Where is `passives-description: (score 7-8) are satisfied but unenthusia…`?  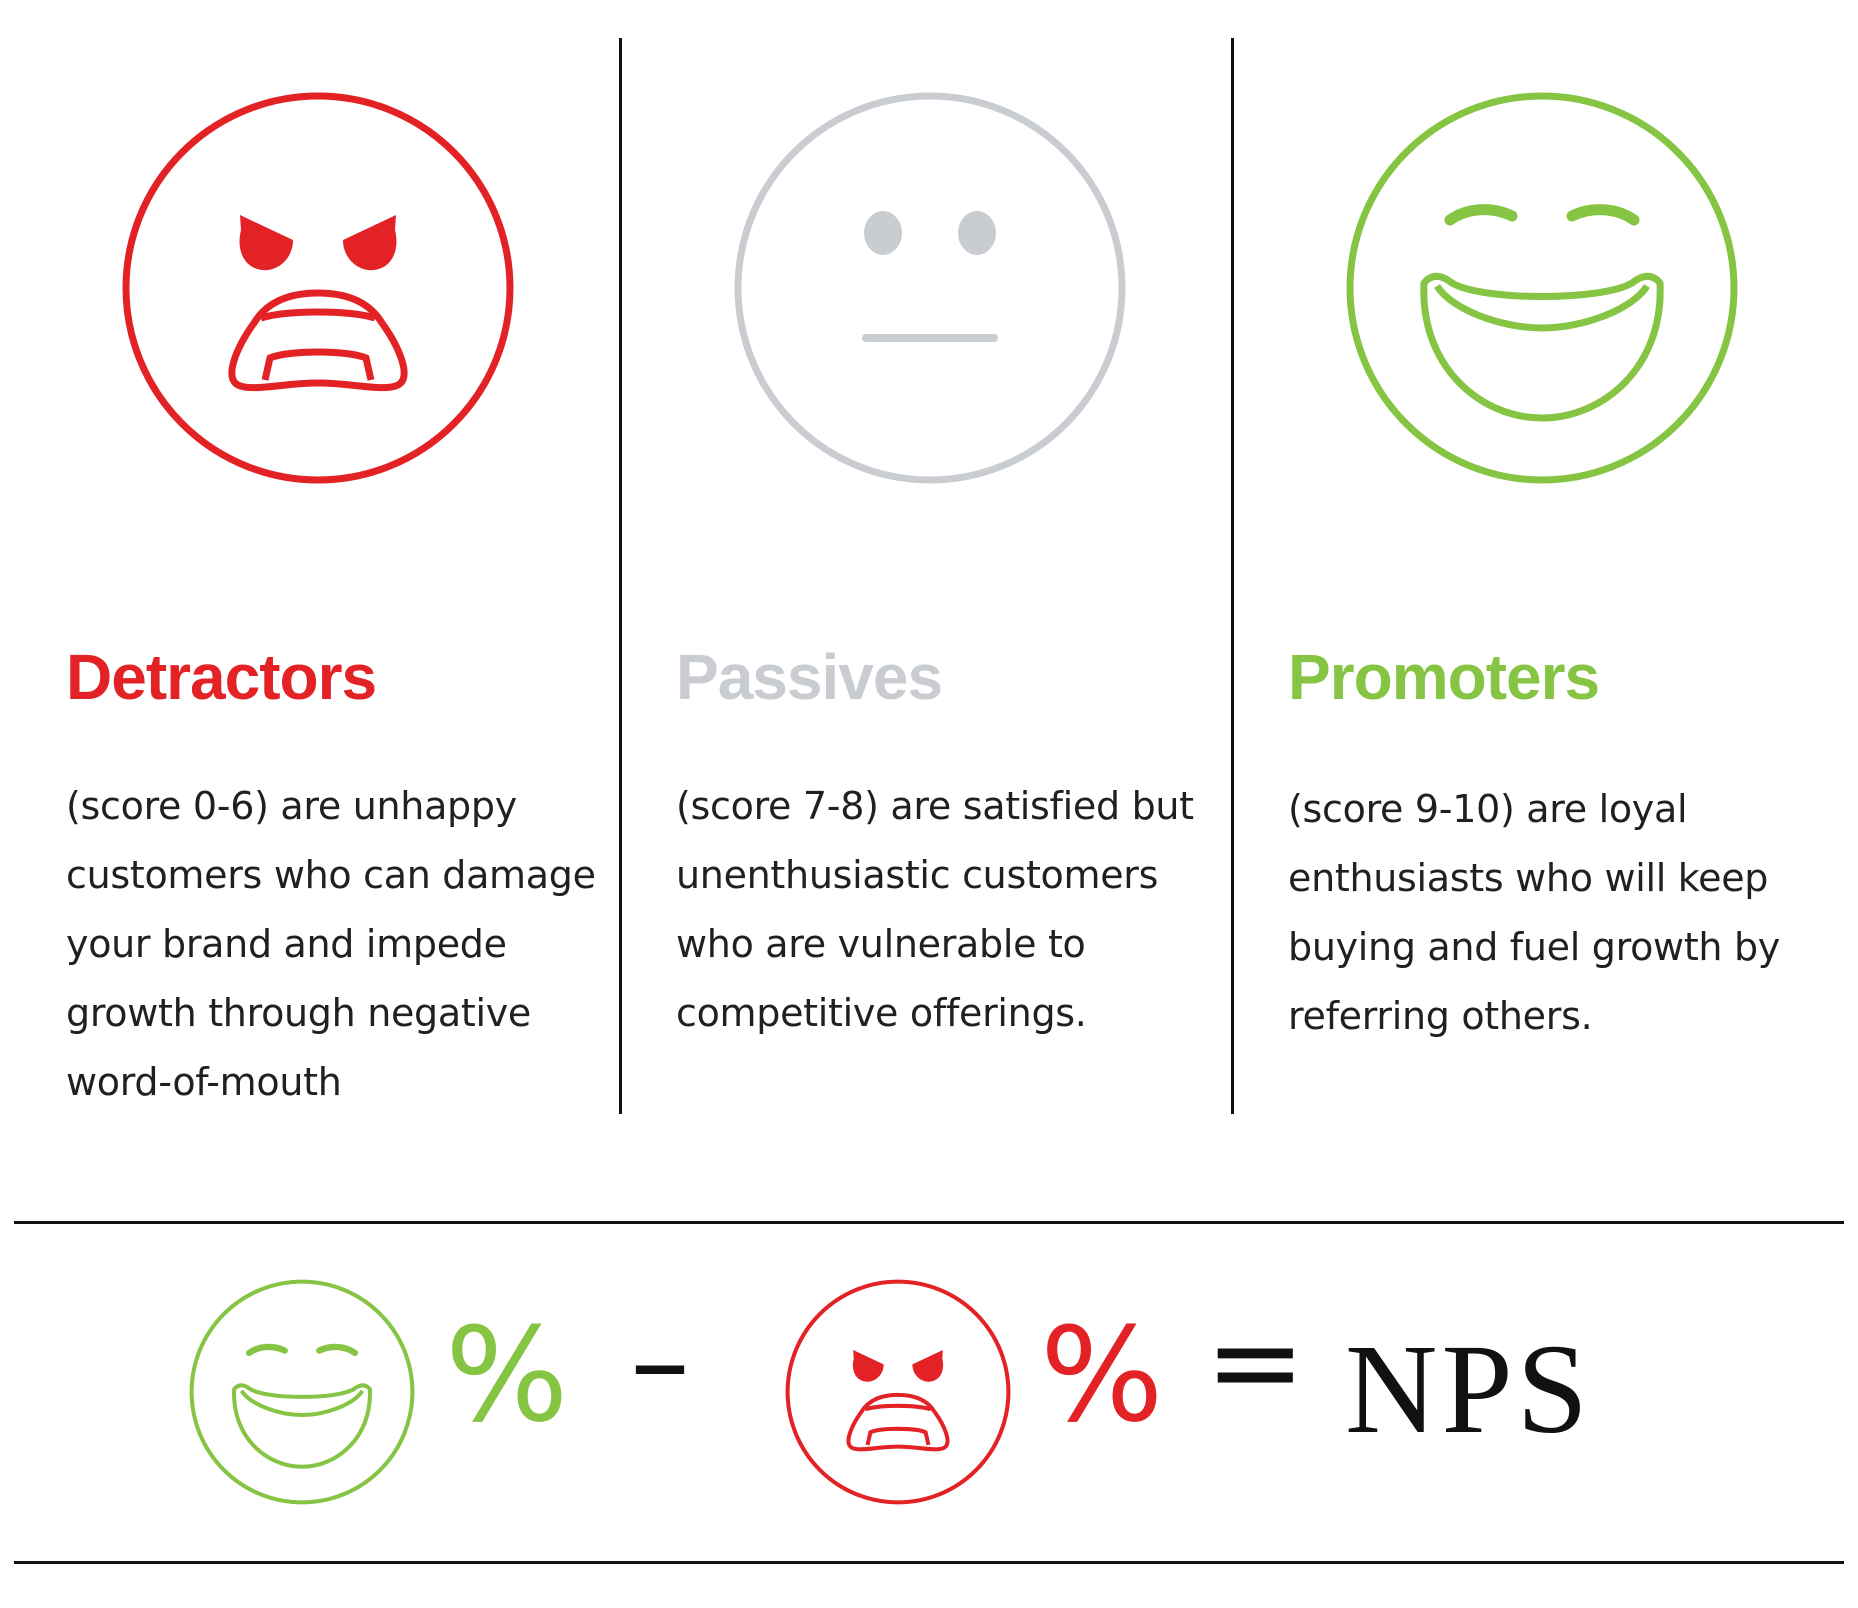
passives-description: (score 7-8) are satisfied but unenthusia… is located at coordinates (935, 909).